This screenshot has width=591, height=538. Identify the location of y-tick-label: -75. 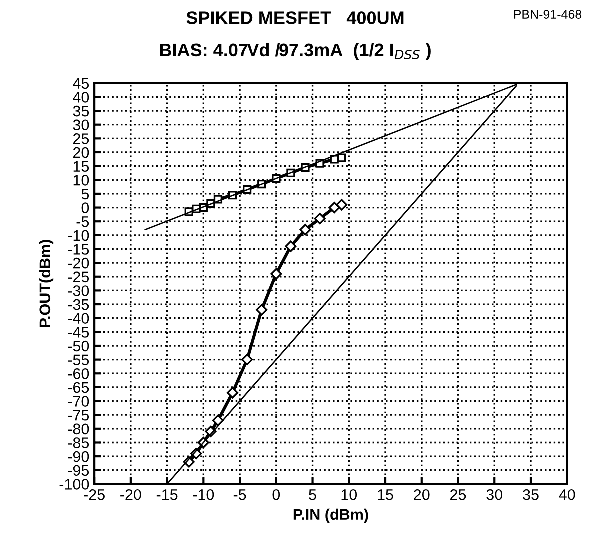
(79, 415).